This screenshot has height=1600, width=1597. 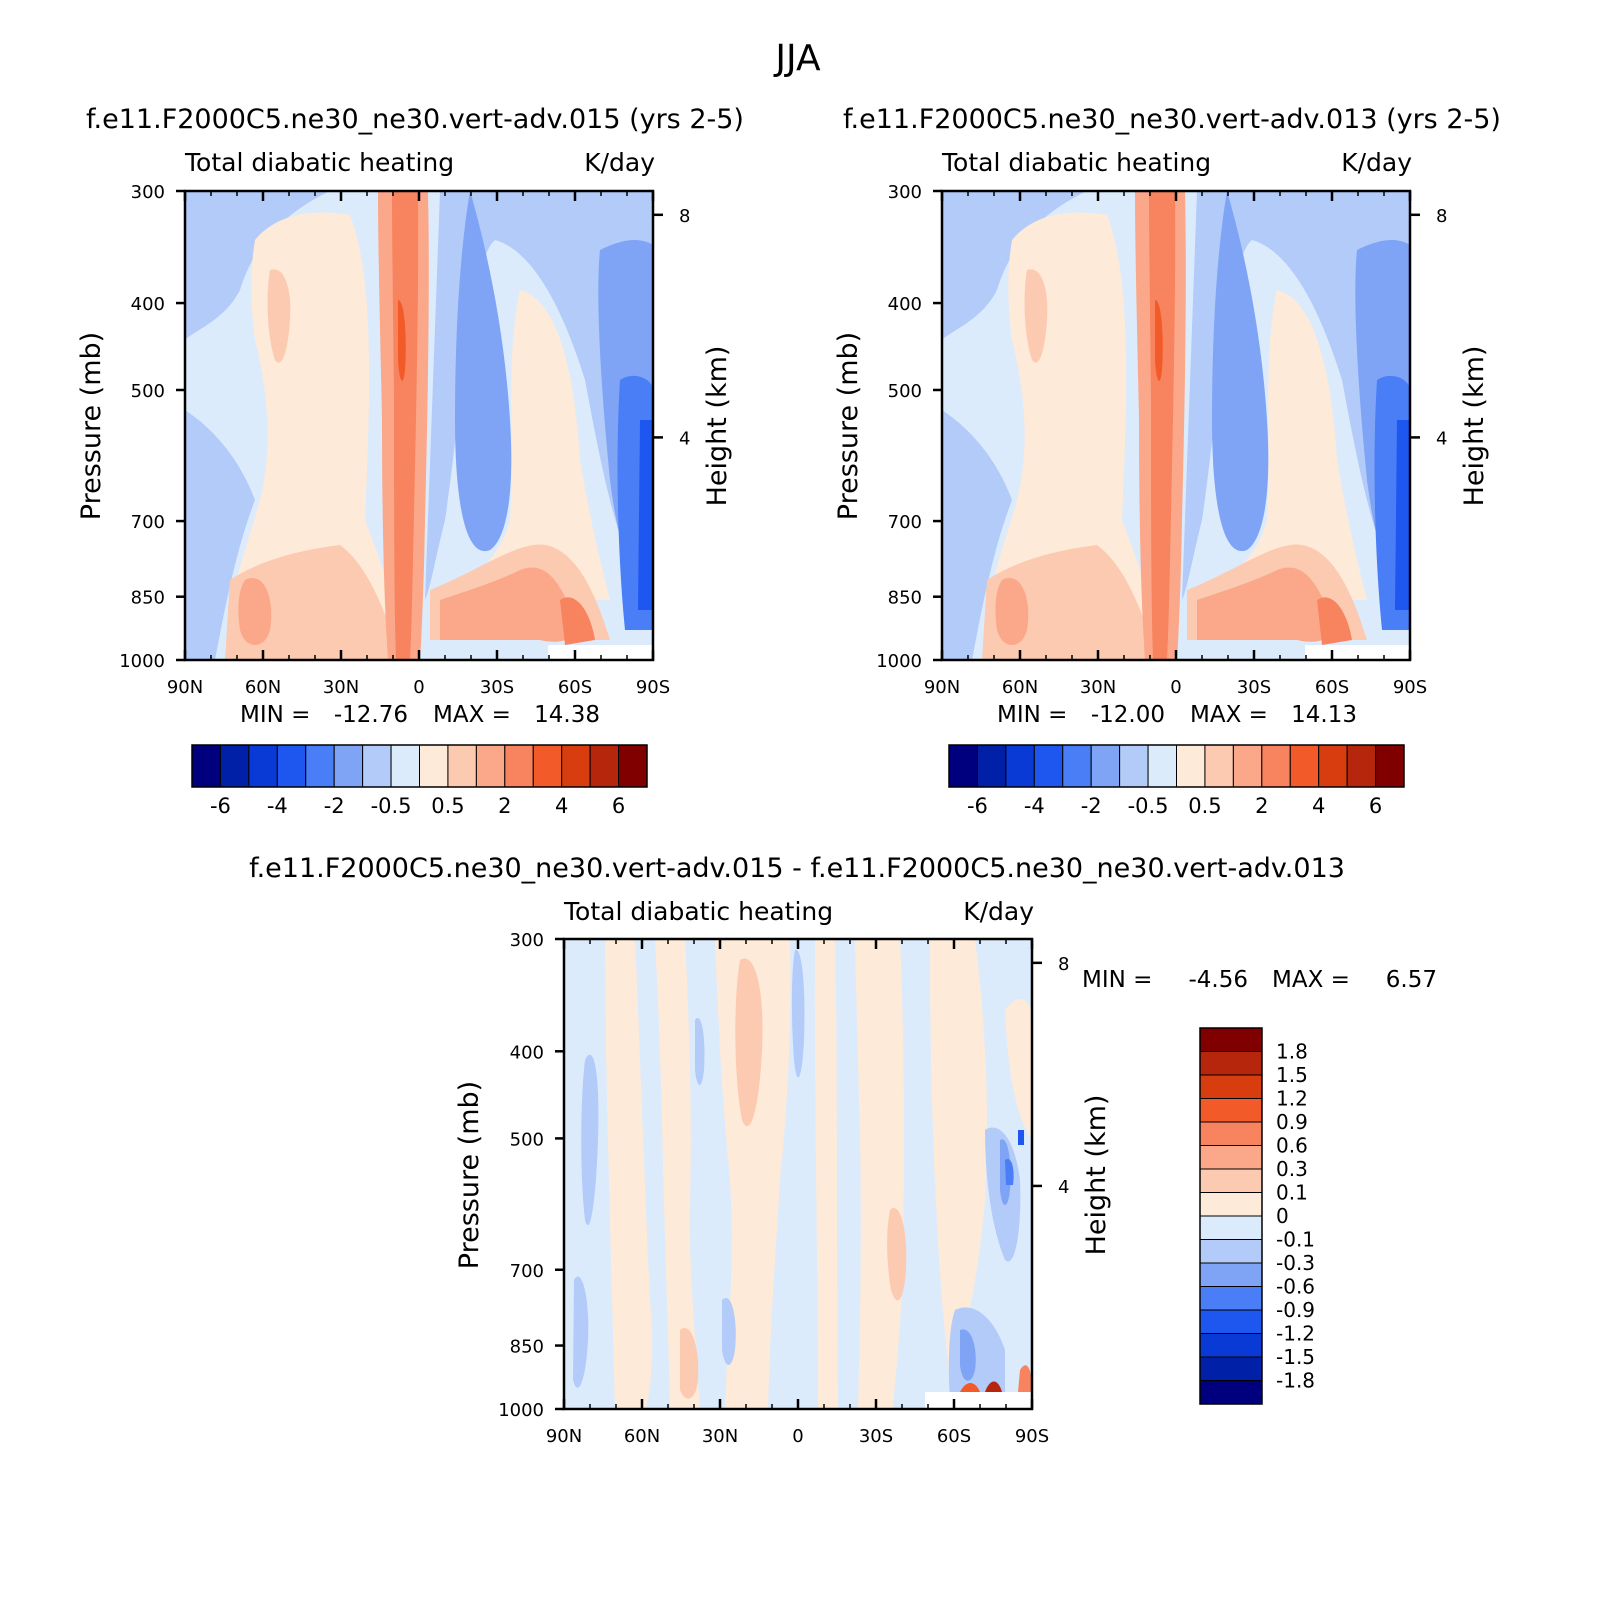 I want to click on panel-2-max-label: MAX =, so click(x=1229, y=715).